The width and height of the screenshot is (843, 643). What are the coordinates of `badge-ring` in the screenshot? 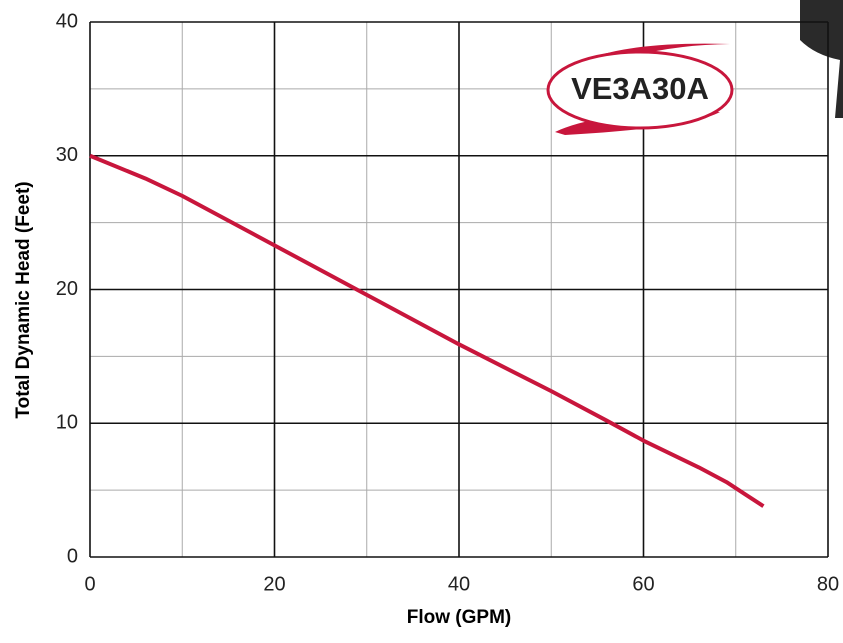 It's located at (640, 90).